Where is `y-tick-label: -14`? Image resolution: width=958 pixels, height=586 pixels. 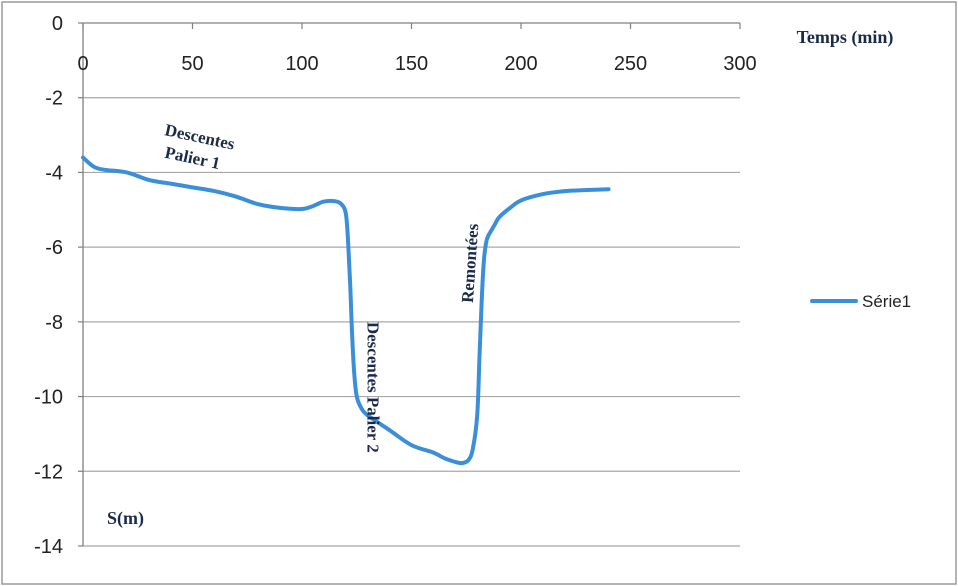
y-tick-label: -14 is located at coordinates (48, 547).